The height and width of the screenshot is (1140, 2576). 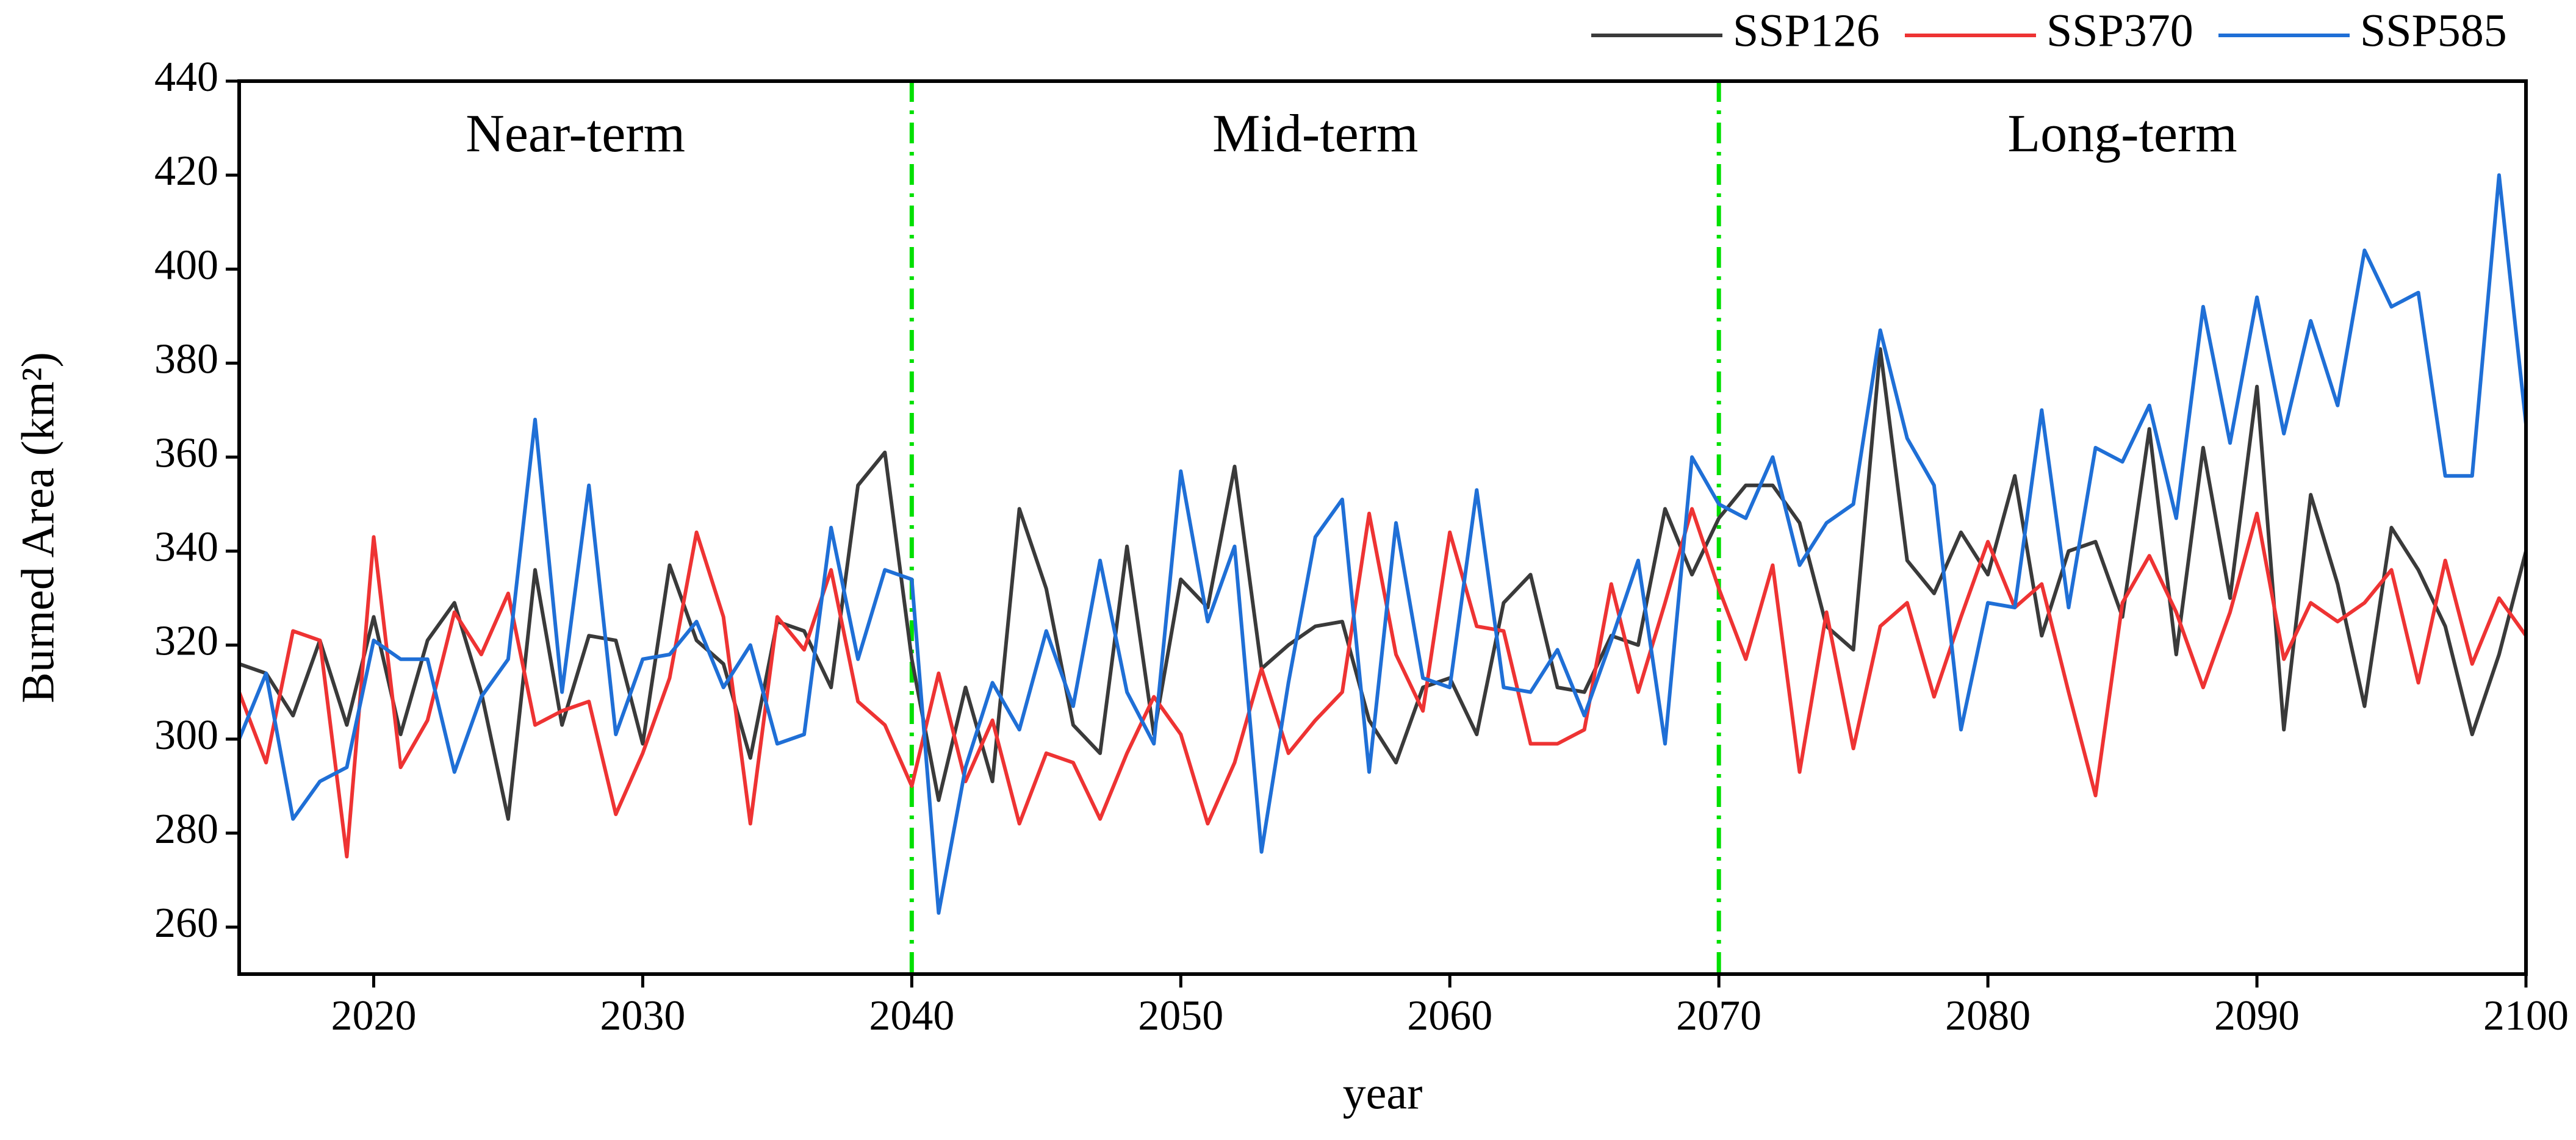 I want to click on legend-label: SSP370, so click(x=2119, y=31).